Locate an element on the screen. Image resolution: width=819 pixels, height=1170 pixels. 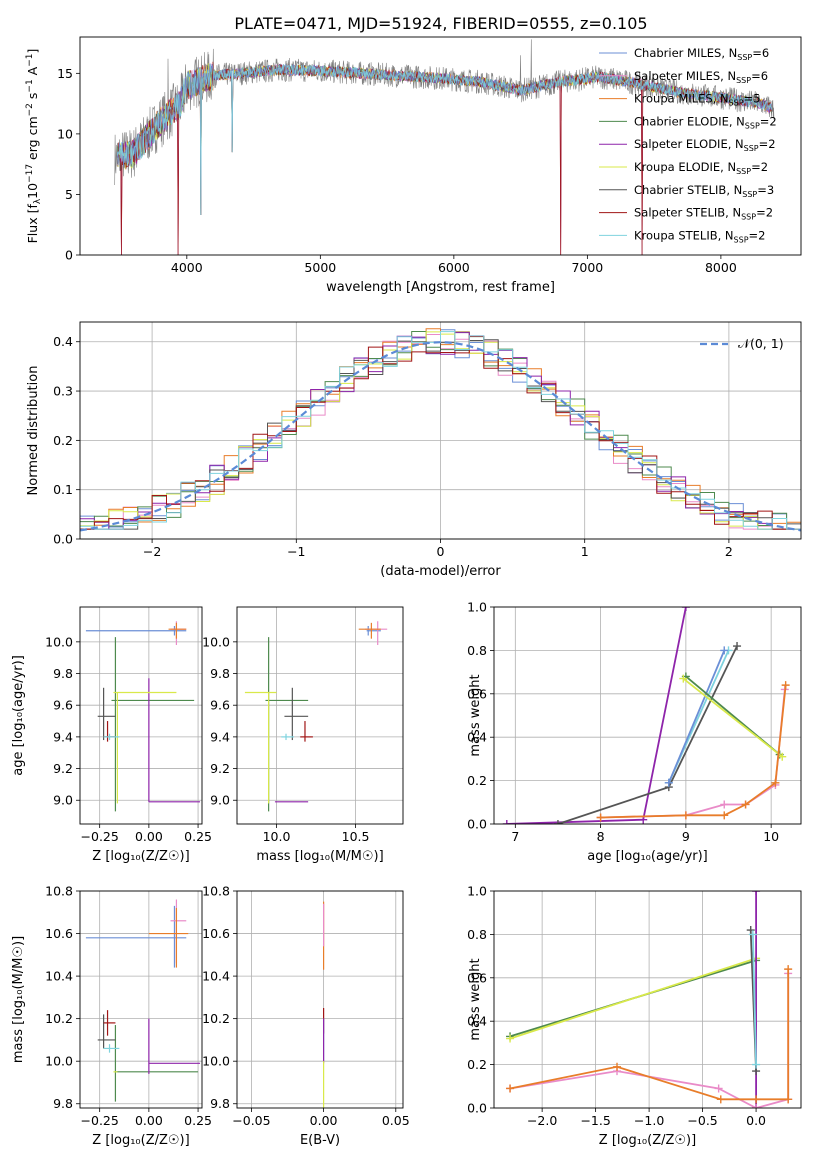
x-tick-label: −0.05 is located at coordinates (251, 1120).